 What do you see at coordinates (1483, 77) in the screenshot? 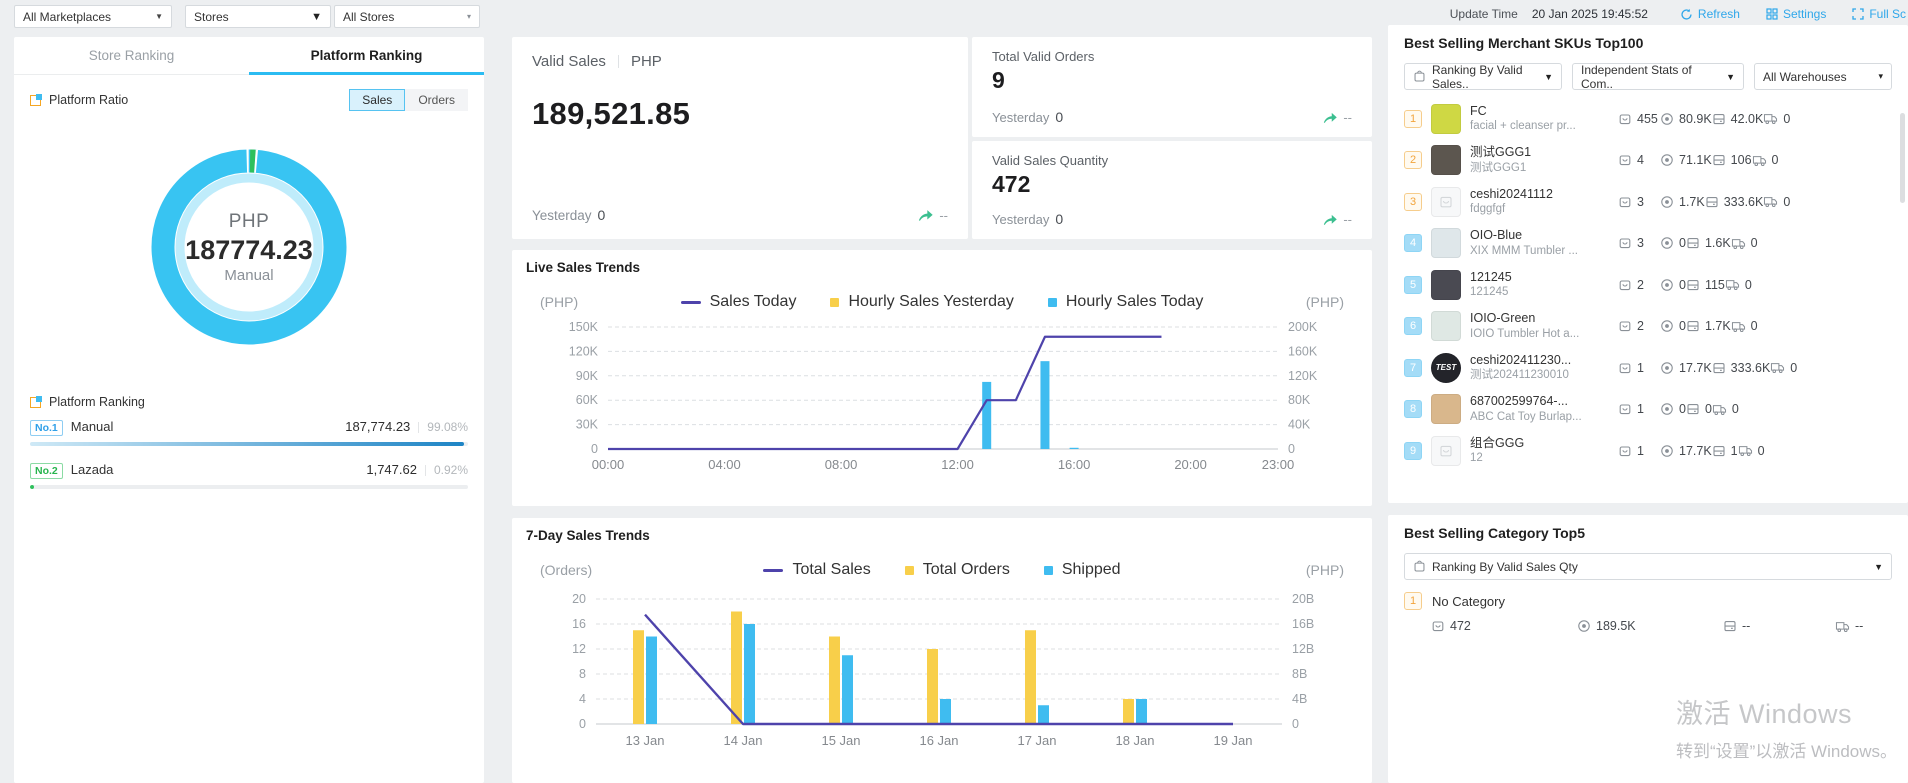
I see `ranking-by-select: Ranking By Valid Sales.. ▼` at bounding box center [1483, 77].